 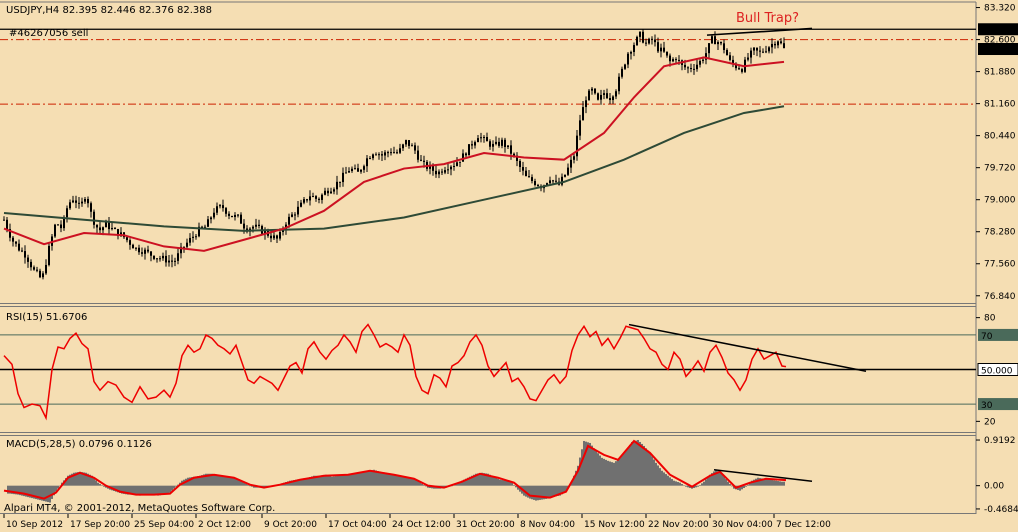 I want to click on price-tick-label: 76.840, so click(x=1000, y=297).